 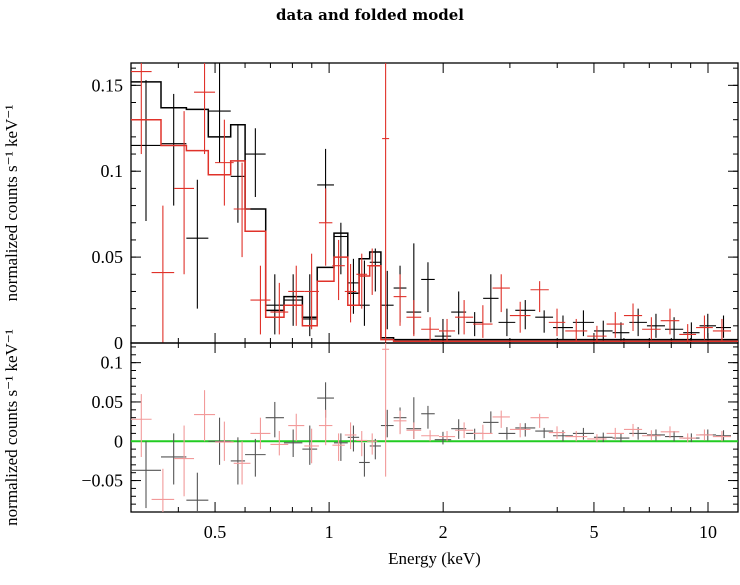 What do you see at coordinates (434, 558) in the screenshot?
I see `x-axis-label: Energy (keV)` at bounding box center [434, 558].